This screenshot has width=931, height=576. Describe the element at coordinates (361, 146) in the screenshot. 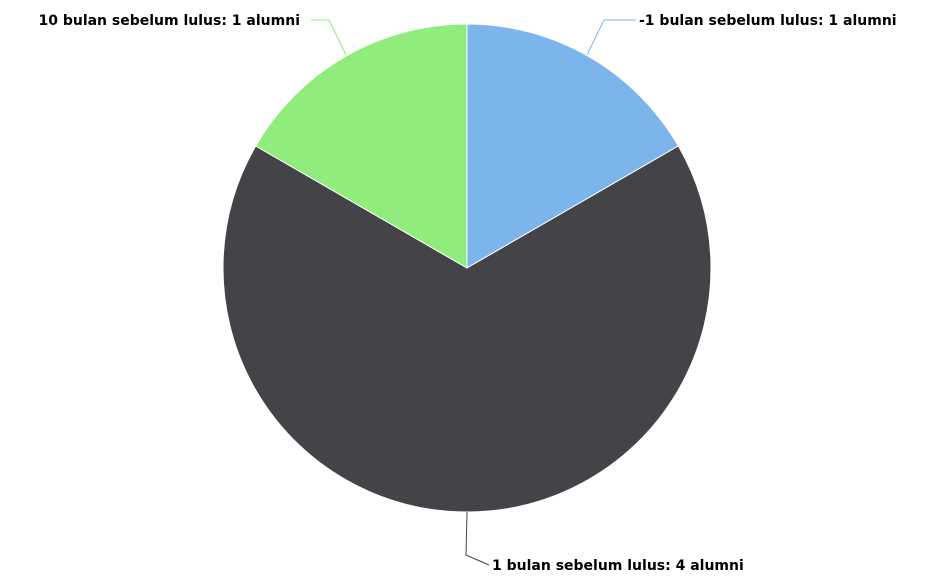

I see `pie-slice-10-bulan-sebelum-lulus` at that location.